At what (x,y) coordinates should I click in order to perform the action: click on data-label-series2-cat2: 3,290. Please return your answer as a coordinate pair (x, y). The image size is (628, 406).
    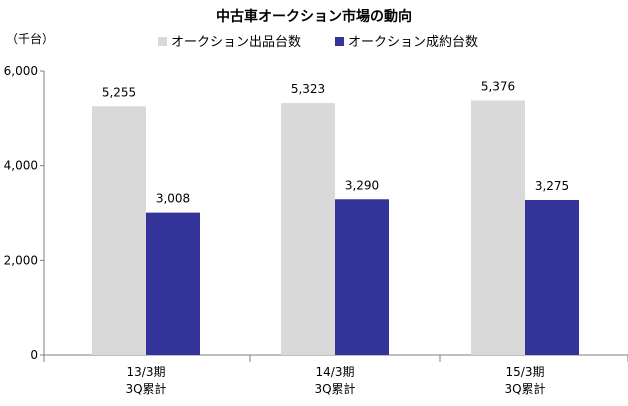
    Looking at the image, I should click on (362, 185).